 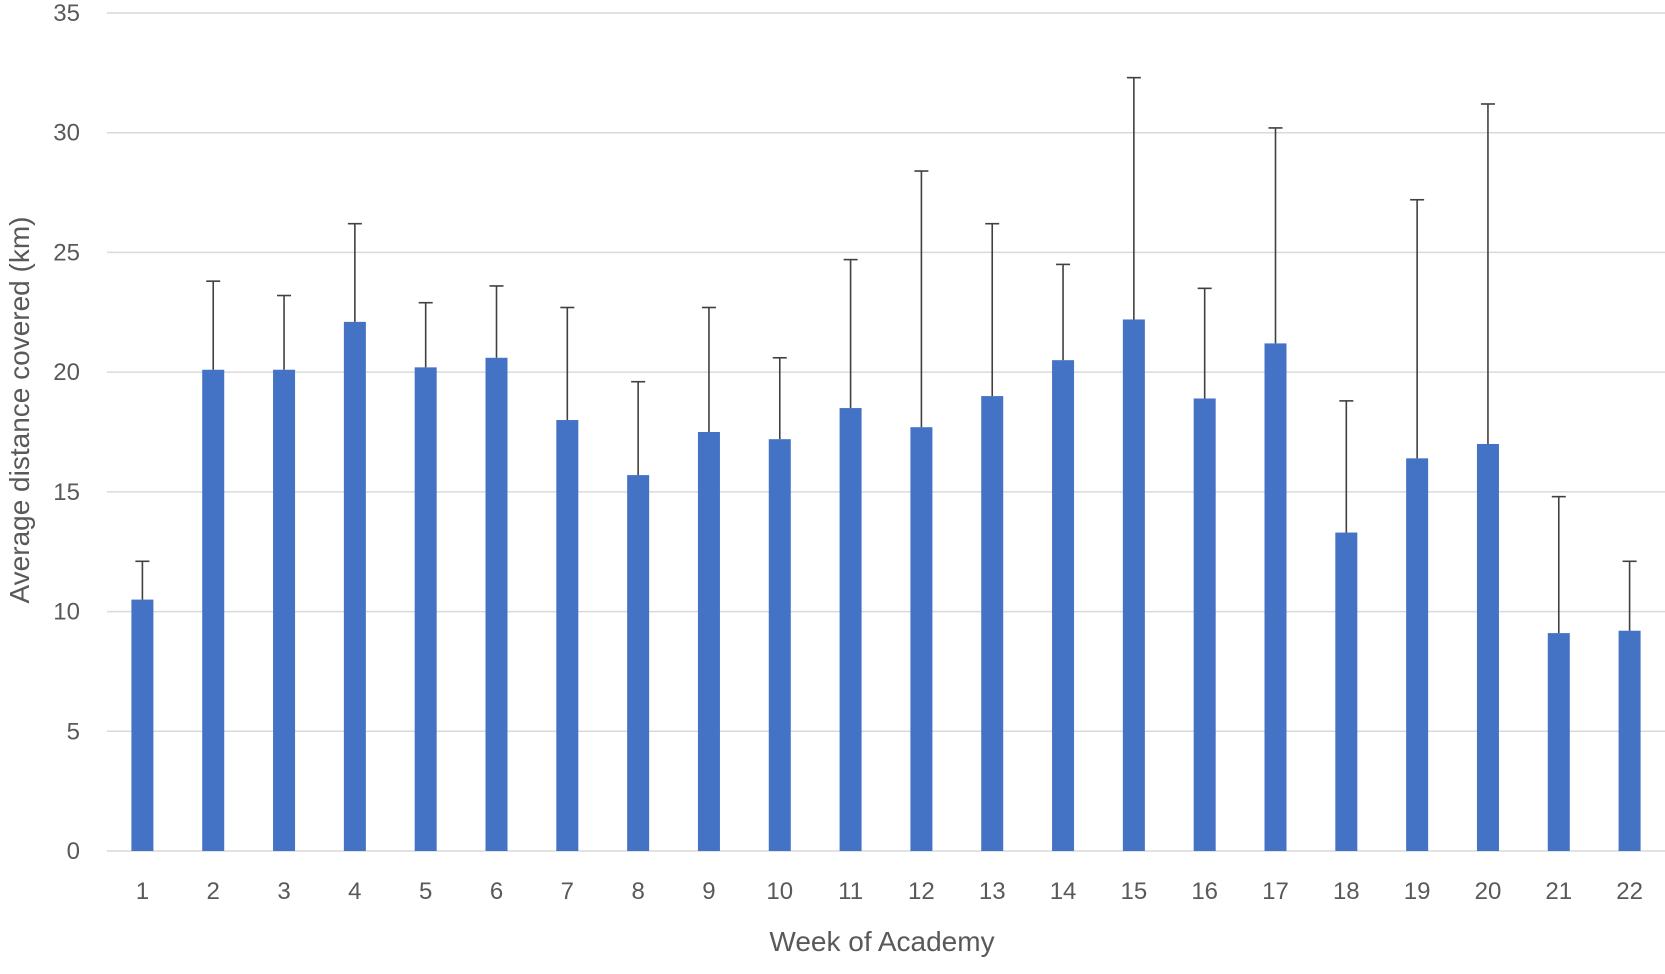 I want to click on y-tick-label: 5, so click(x=73, y=731).